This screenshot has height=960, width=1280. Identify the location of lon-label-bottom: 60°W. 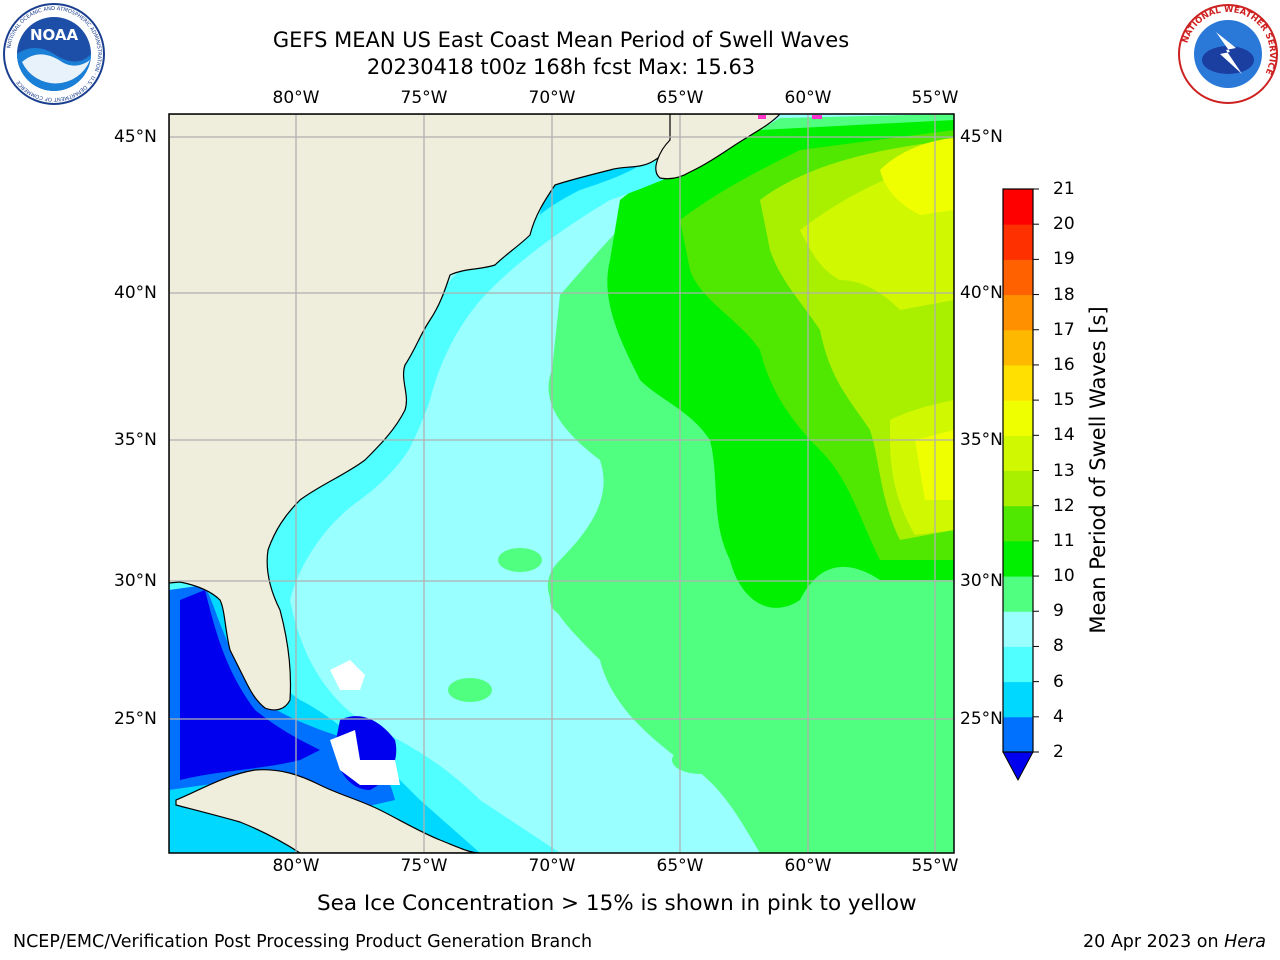
(808, 866).